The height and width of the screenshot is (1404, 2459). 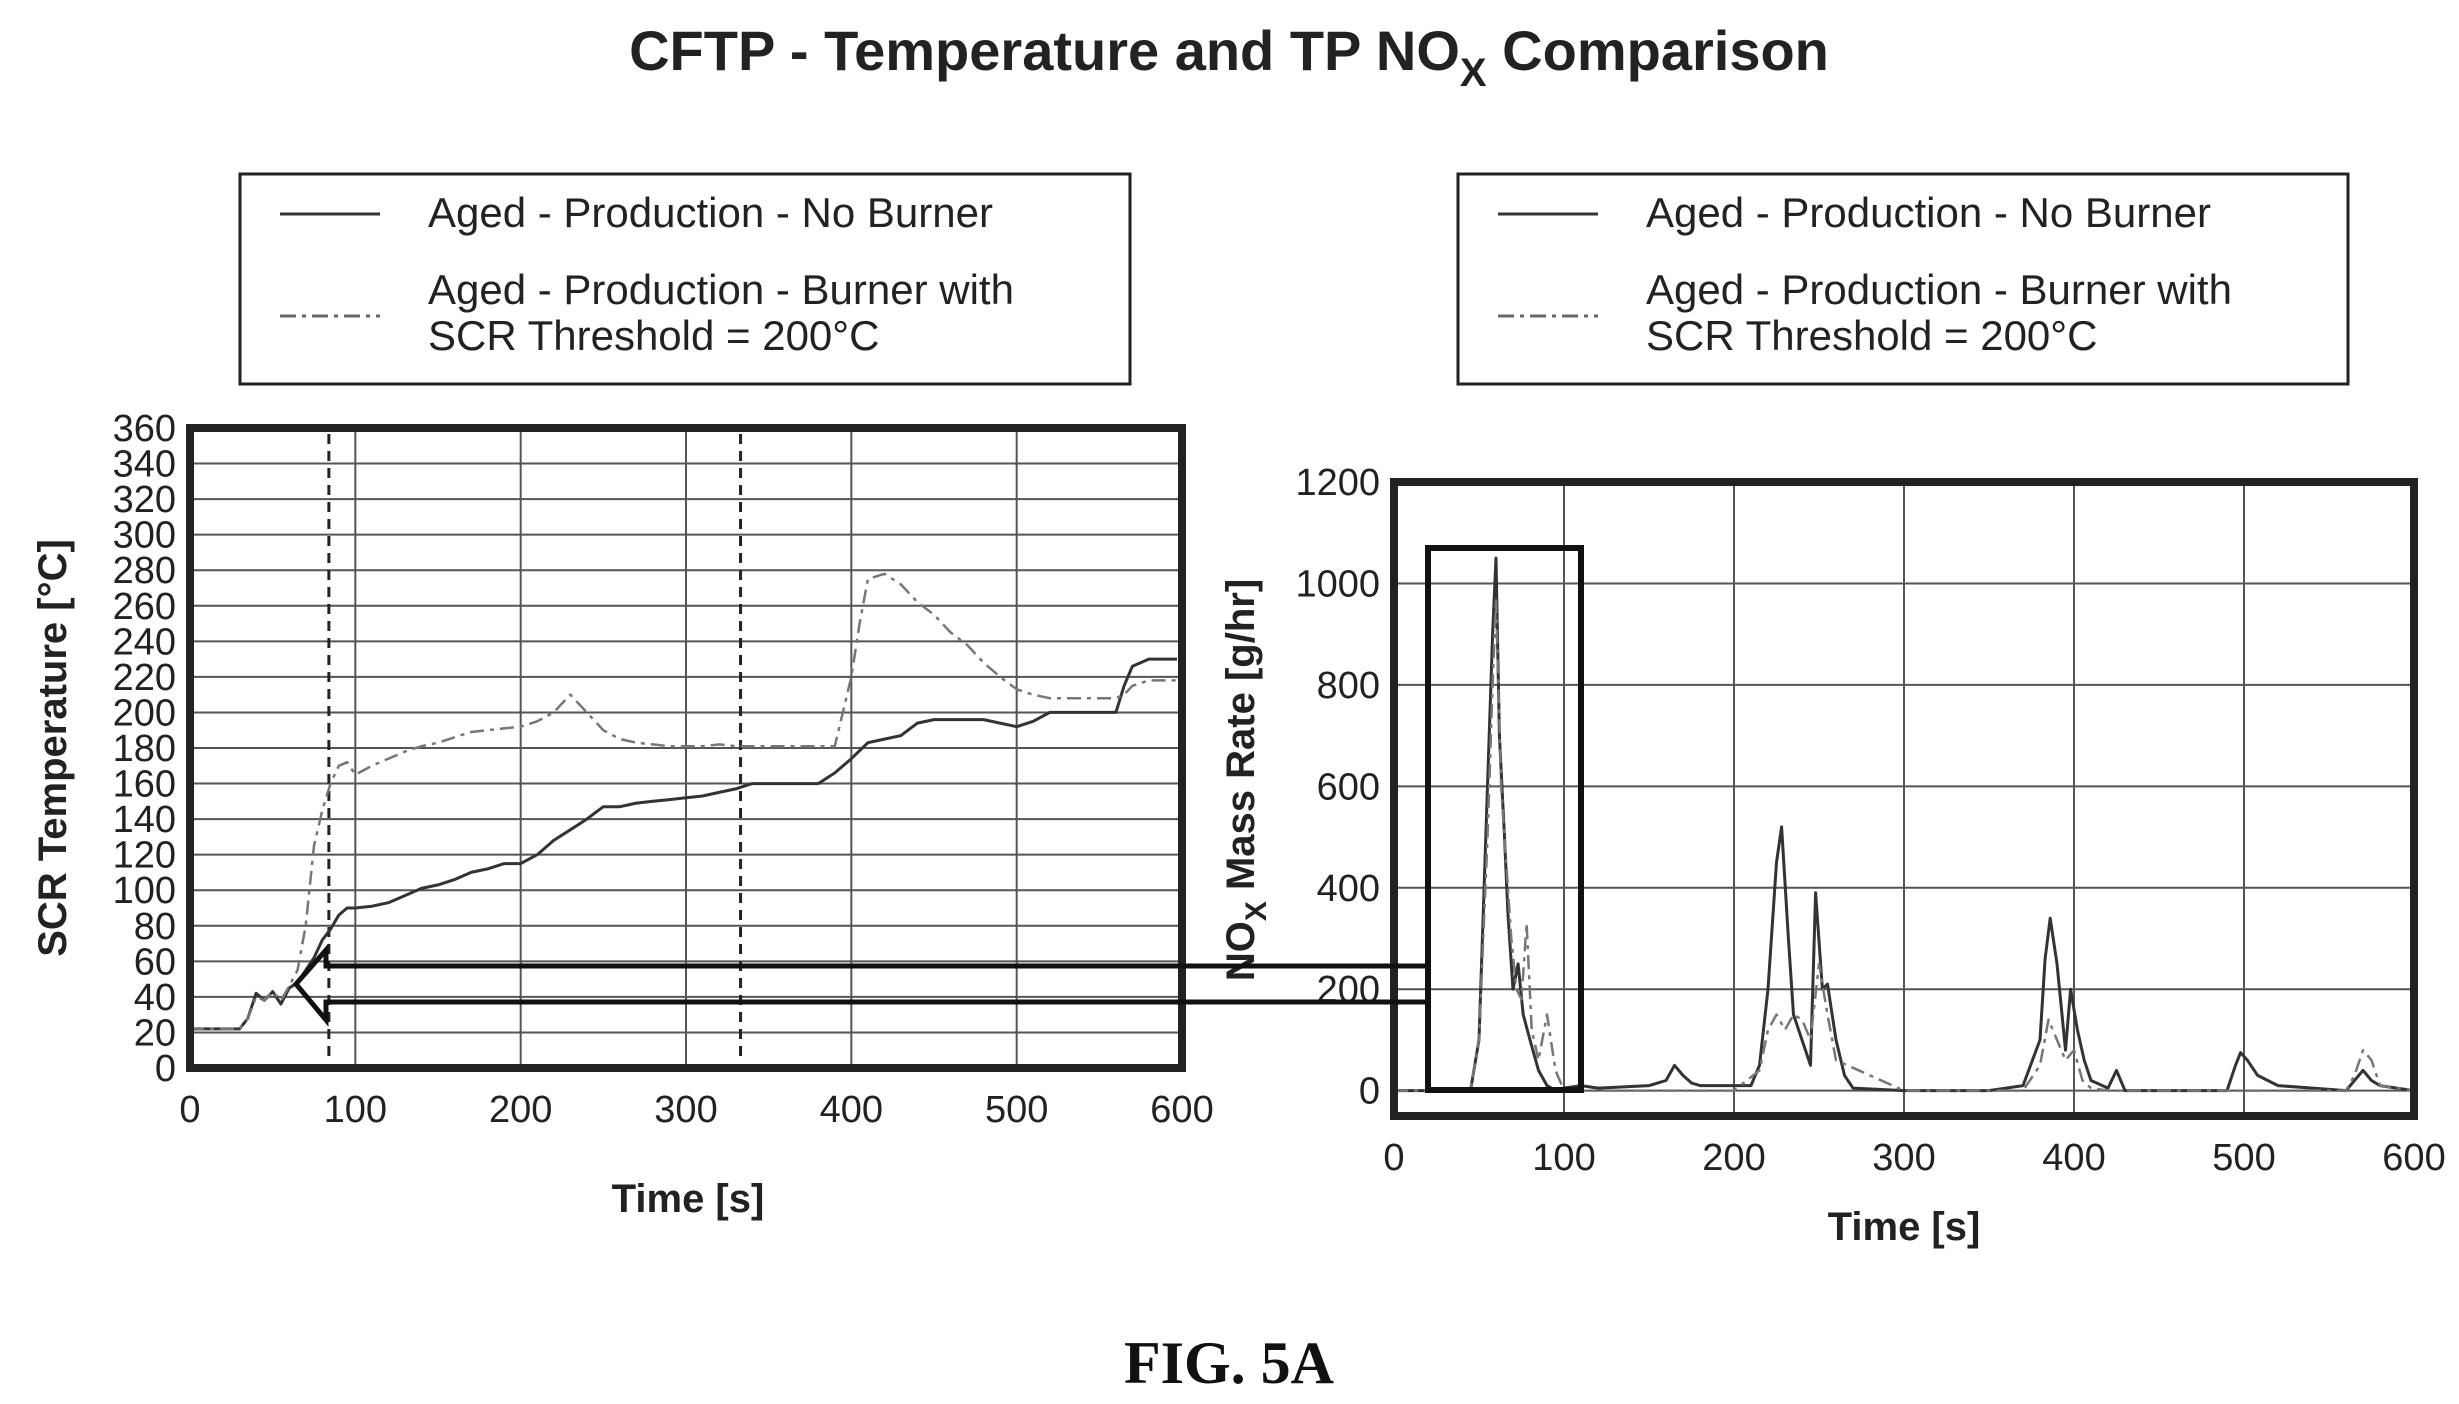 I want to click on right-legend-label-1: Aged - Production - No Burner, so click(x=1928, y=212).